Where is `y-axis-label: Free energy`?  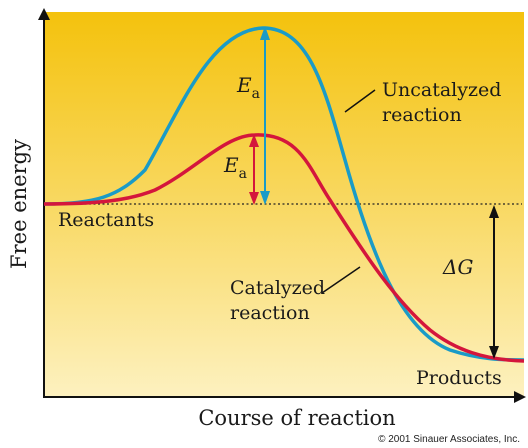
y-axis-label: Free energy is located at coordinates (19, 204).